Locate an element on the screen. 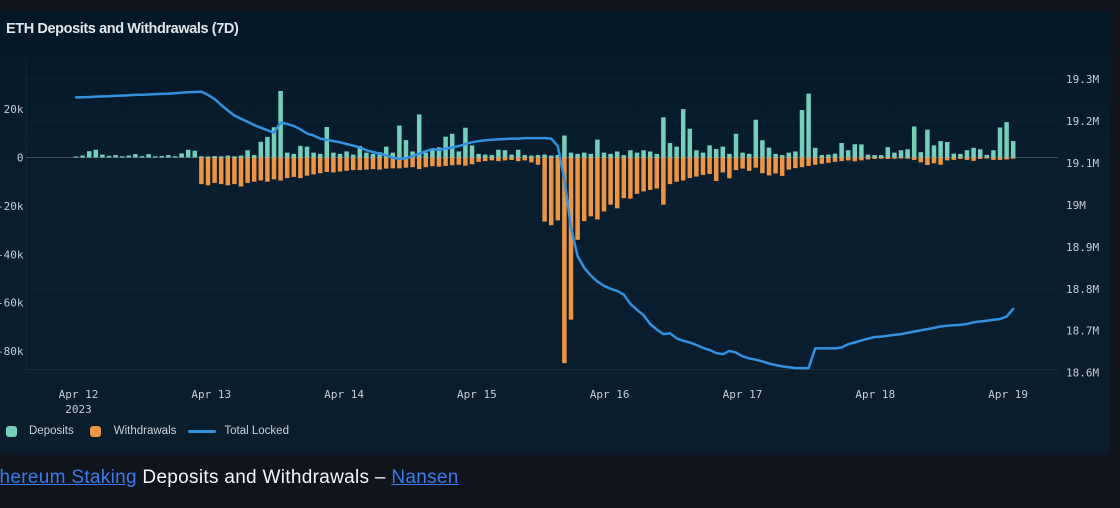  svg-text: Apr 14 is located at coordinates (344, 394).